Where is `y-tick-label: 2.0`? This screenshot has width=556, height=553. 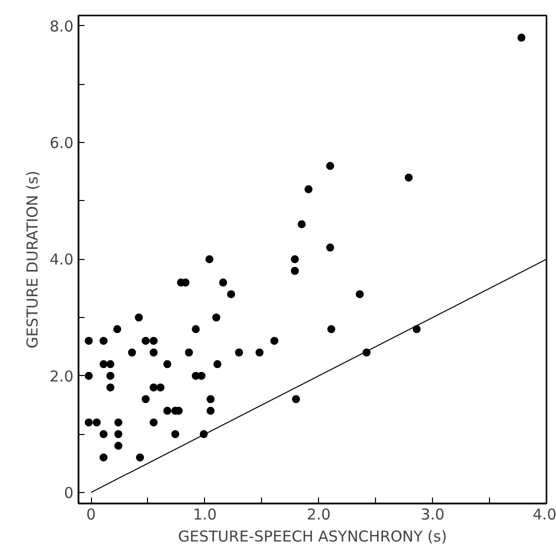 y-tick-label: 2.0 is located at coordinates (62, 376).